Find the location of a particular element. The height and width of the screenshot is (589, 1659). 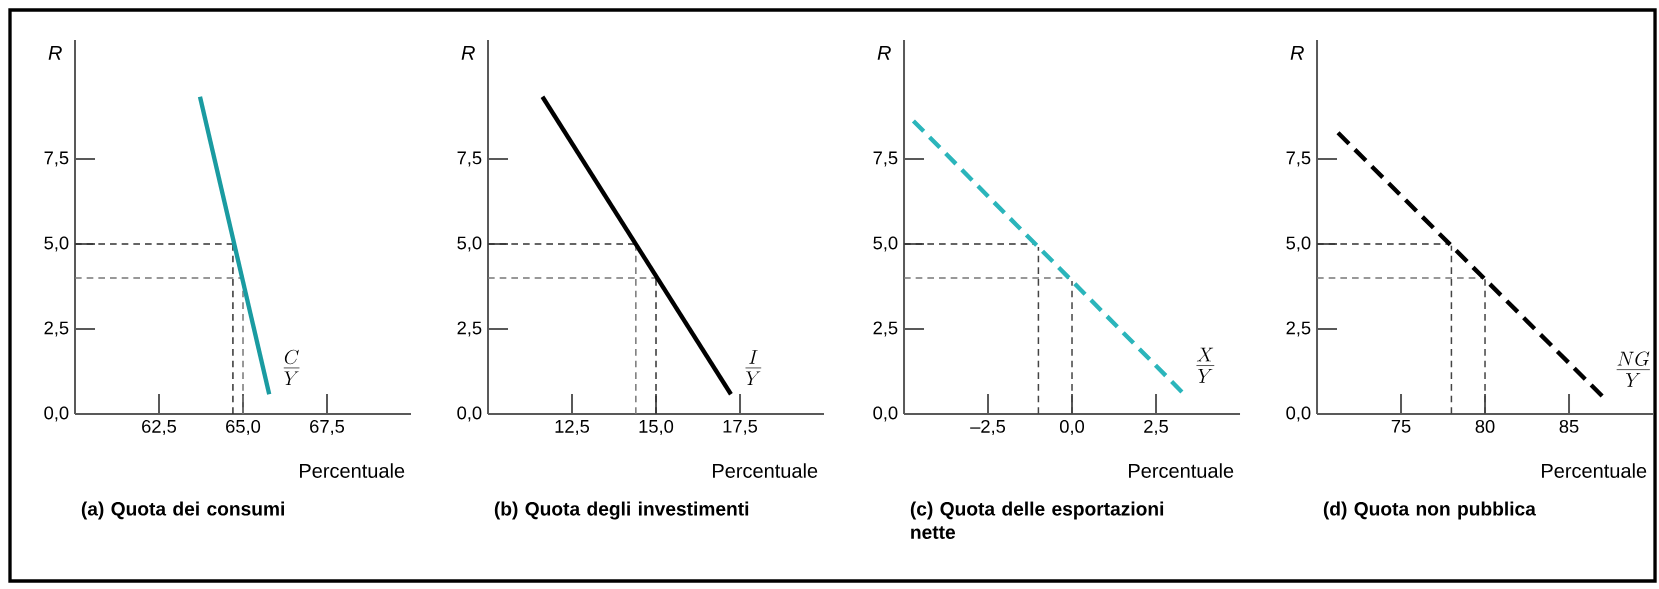

x-tick-label: 0,0 is located at coordinates (1072, 427).